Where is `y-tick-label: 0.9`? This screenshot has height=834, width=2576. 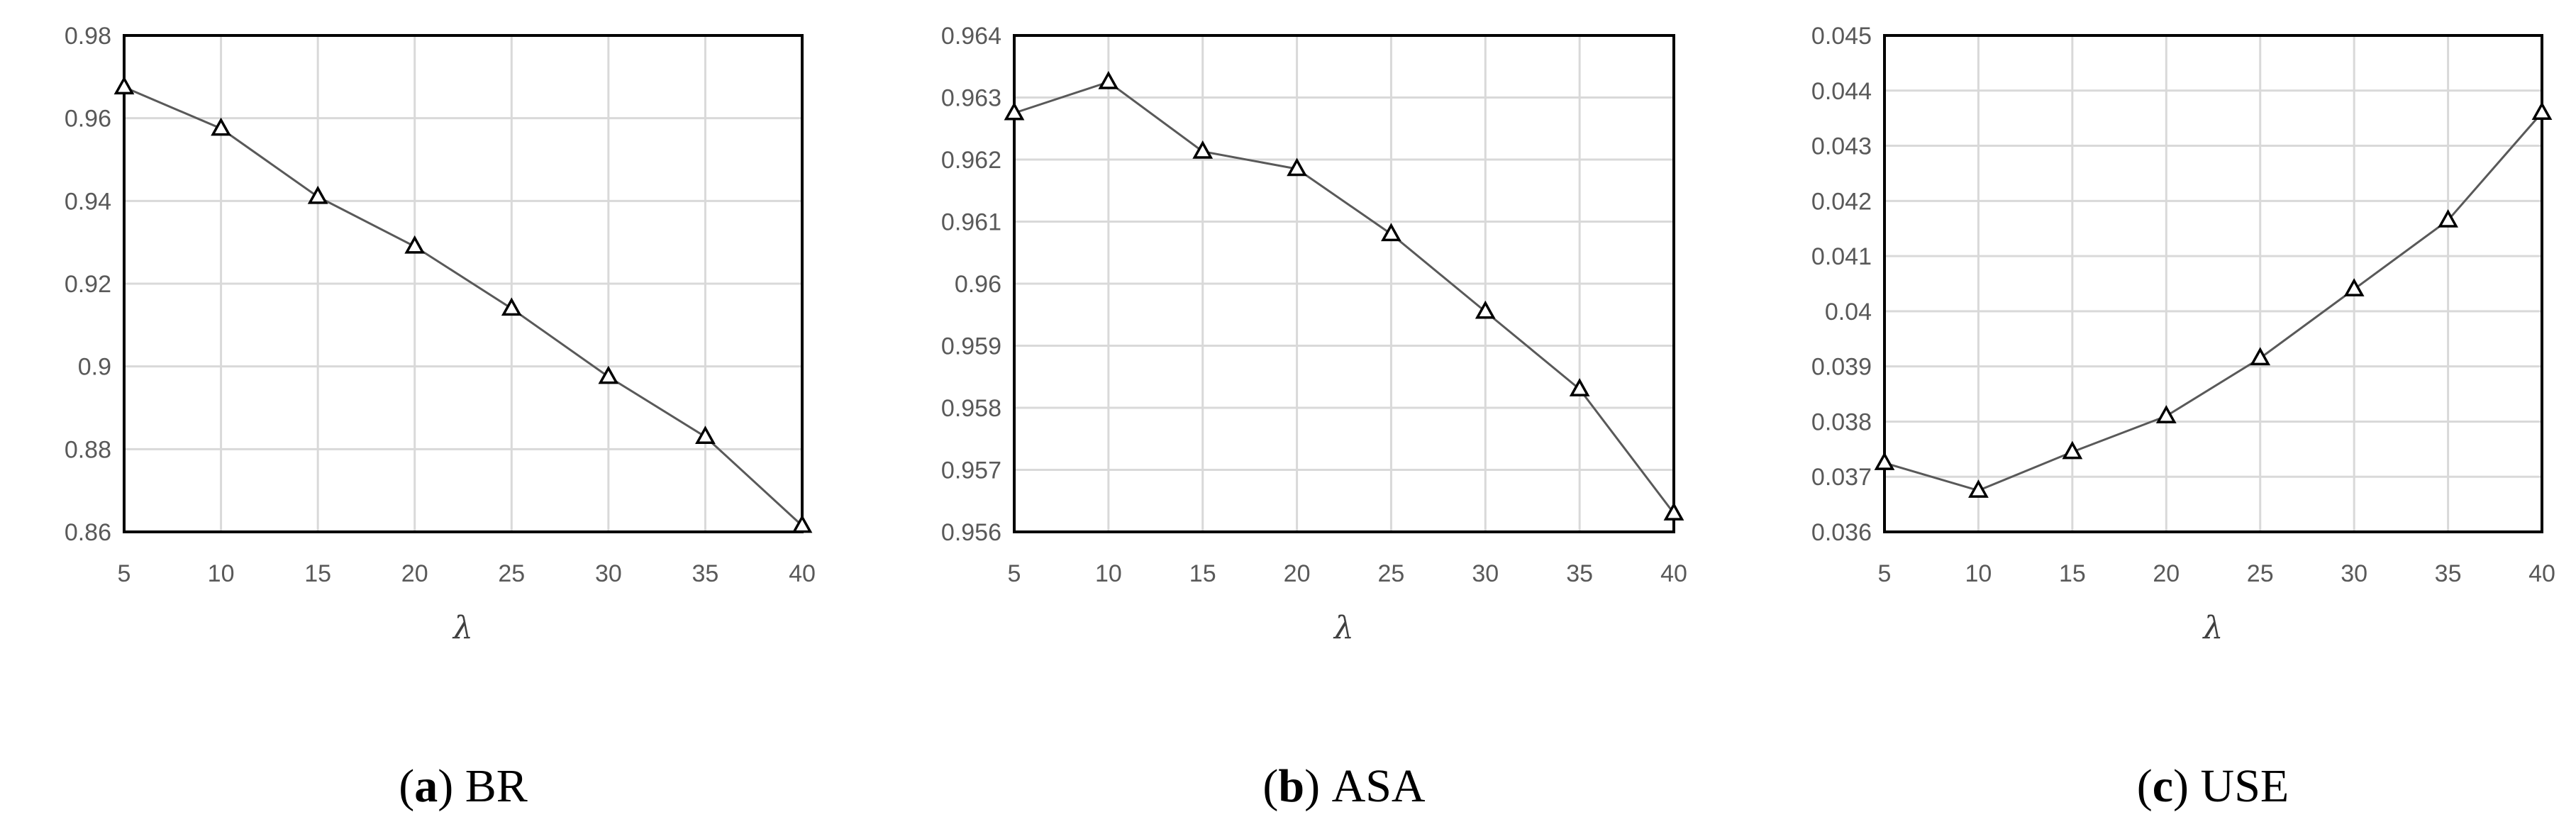 y-tick-label: 0.9 is located at coordinates (94, 367).